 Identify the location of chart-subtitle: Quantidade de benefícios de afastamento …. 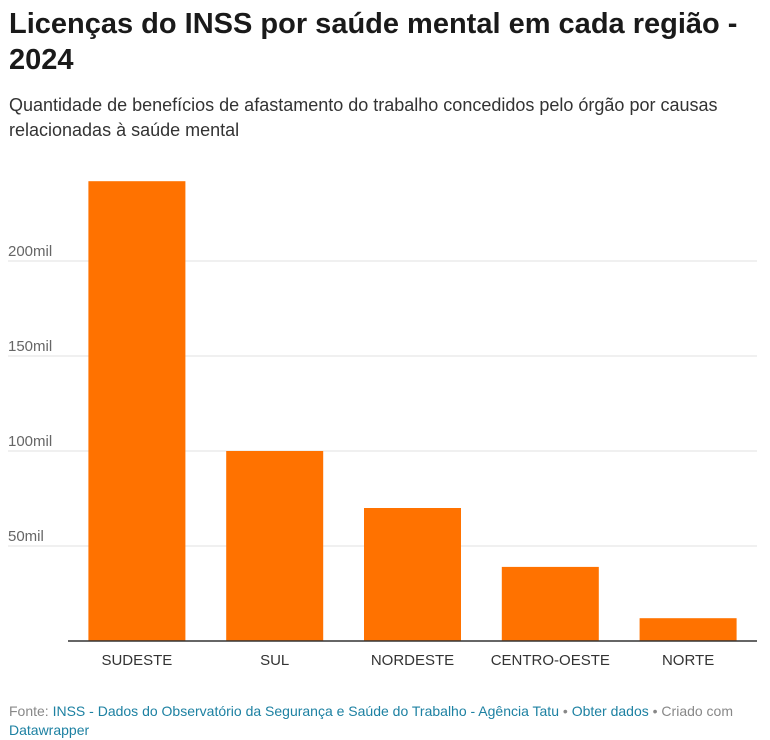
(363, 117).